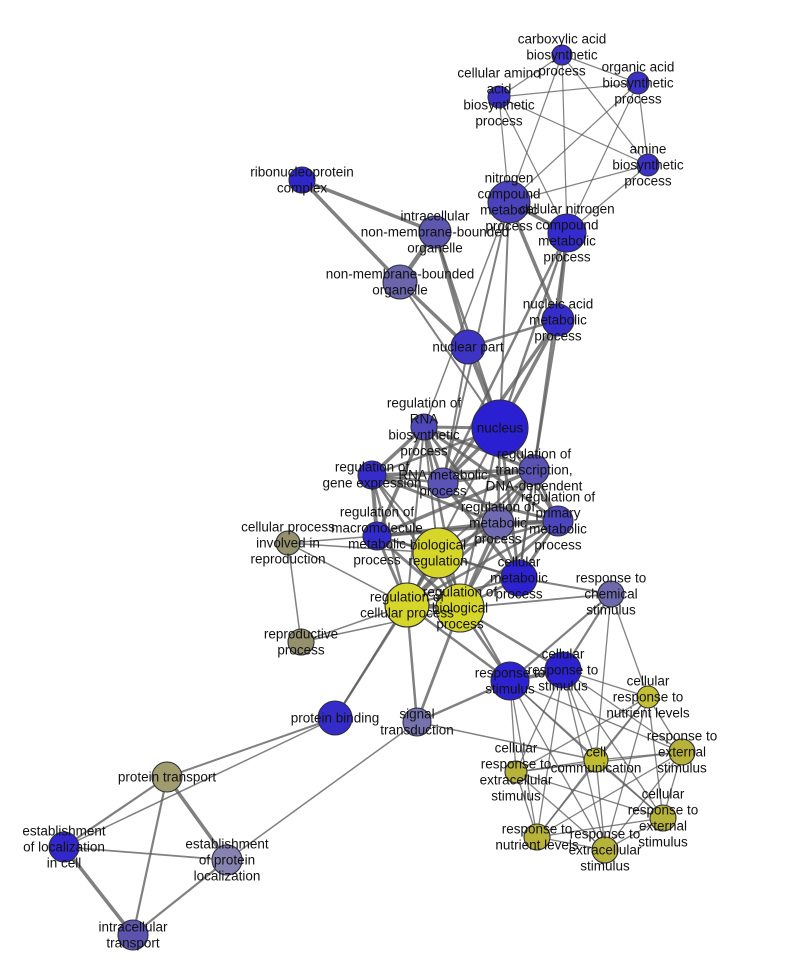 This screenshot has height=971, width=786. I want to click on label-regulation-of-cellular-process: regulation of cellular process, so click(407, 605).